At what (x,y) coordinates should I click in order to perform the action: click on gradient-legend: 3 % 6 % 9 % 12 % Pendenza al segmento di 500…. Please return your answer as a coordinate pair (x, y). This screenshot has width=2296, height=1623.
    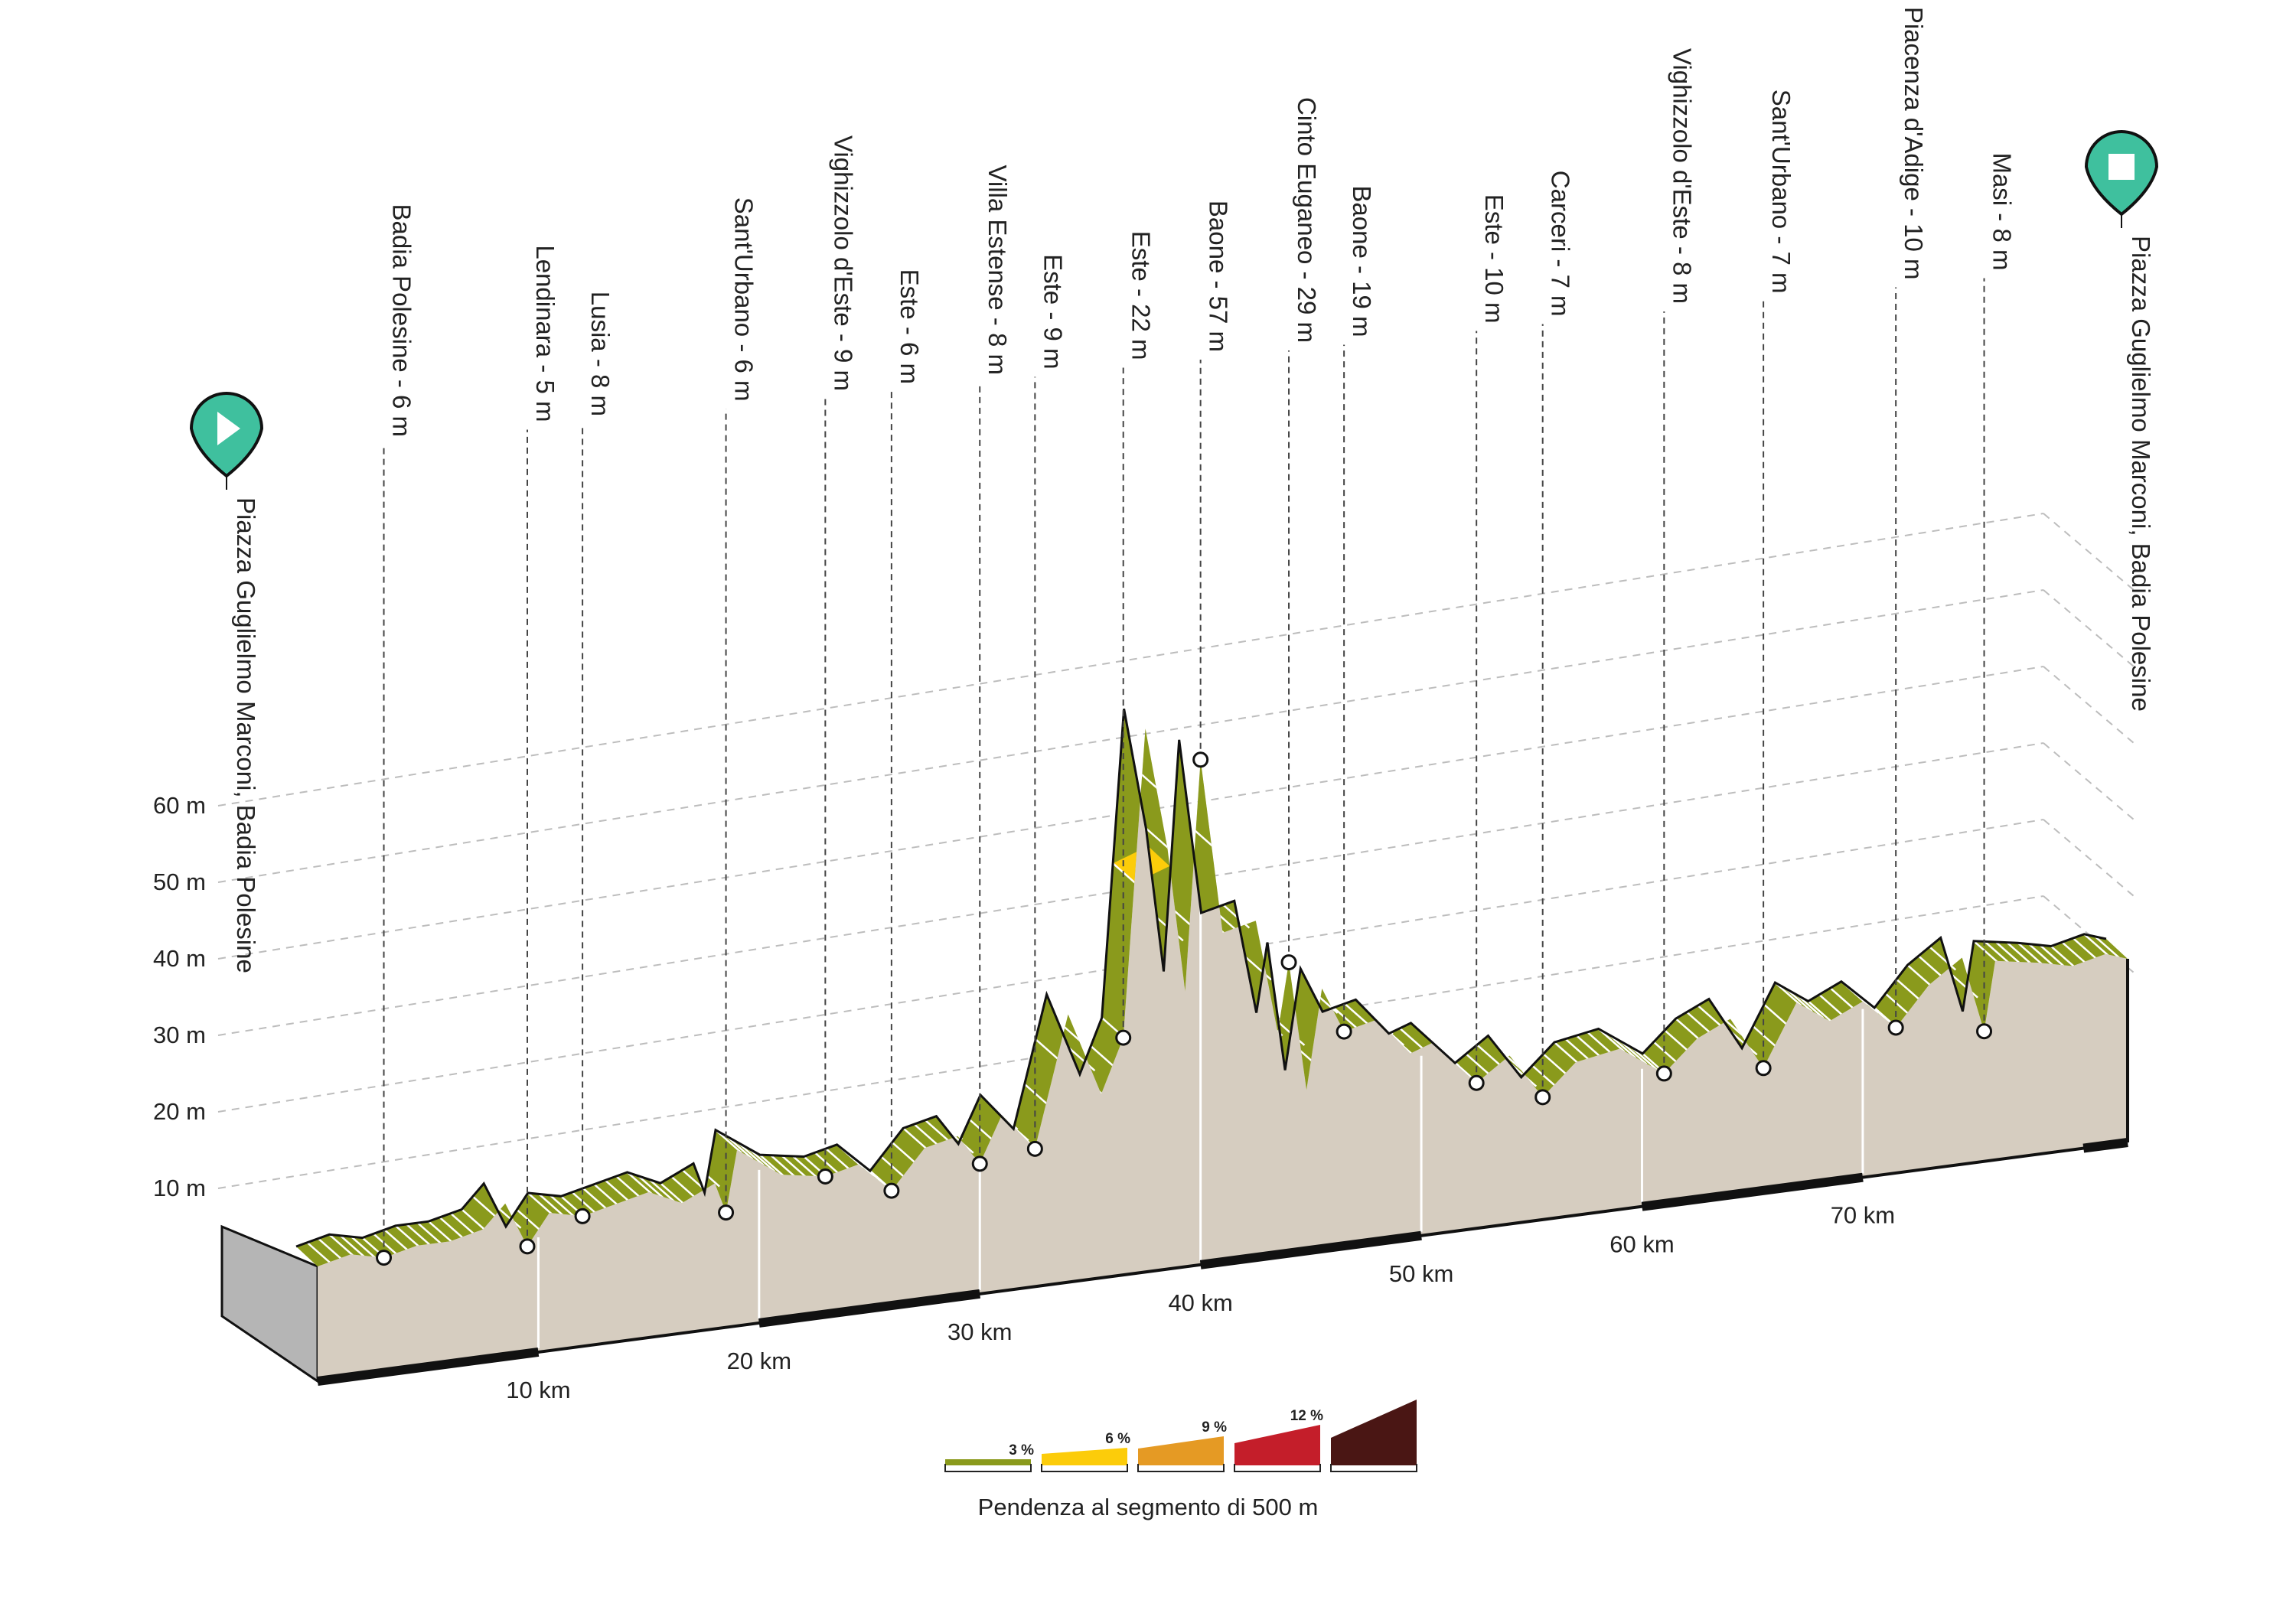
    Looking at the image, I should click on (1180, 1460).